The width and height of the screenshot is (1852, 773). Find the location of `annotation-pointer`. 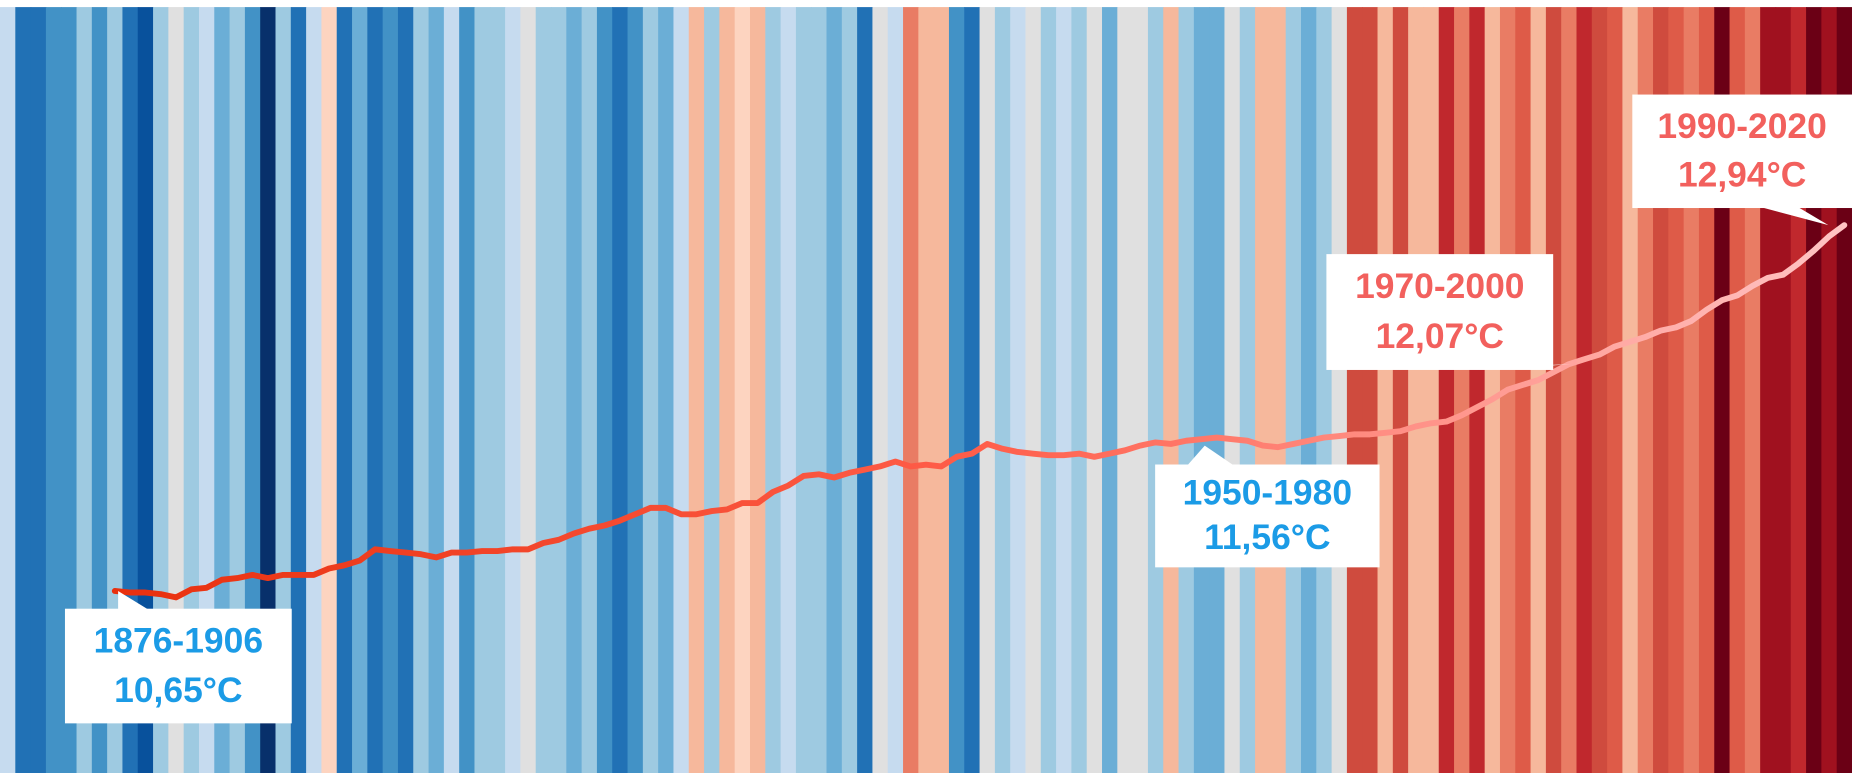

annotation-pointer is located at coordinates (1211, 455).